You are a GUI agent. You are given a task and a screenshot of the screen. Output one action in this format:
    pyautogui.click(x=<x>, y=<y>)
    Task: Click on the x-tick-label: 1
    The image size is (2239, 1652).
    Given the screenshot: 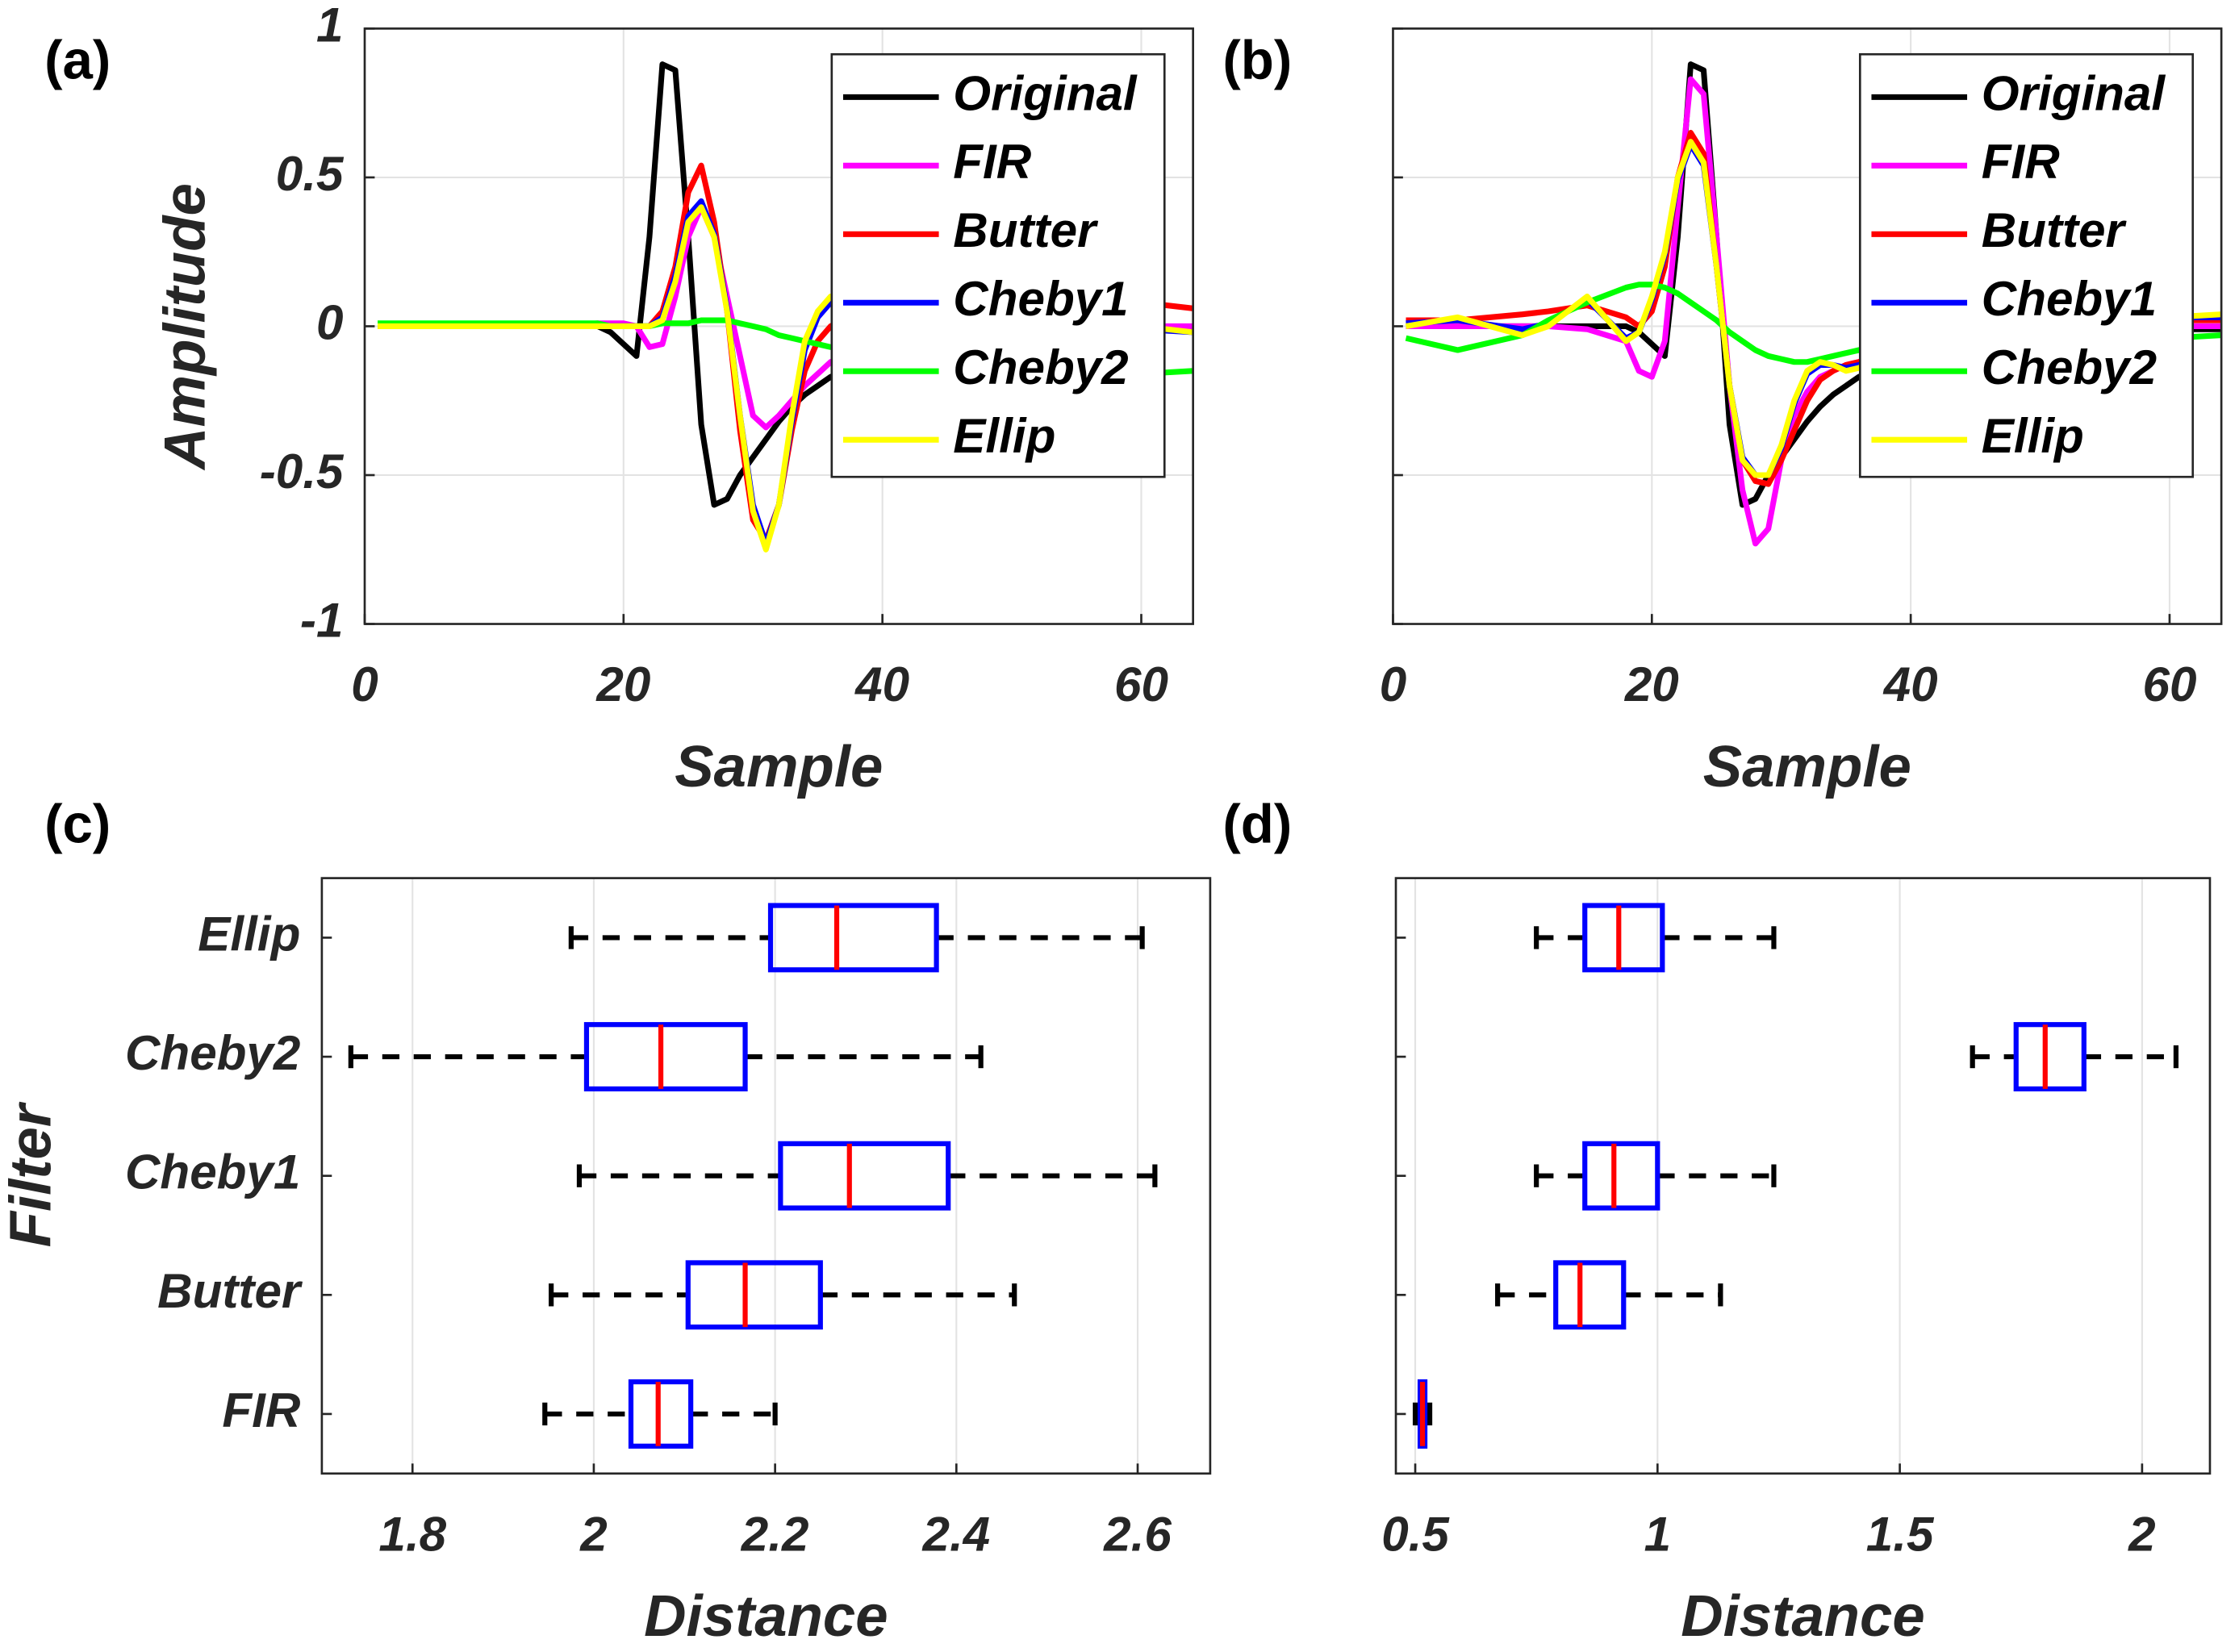 What is the action you would take?
    pyautogui.click(x=1657, y=1534)
    